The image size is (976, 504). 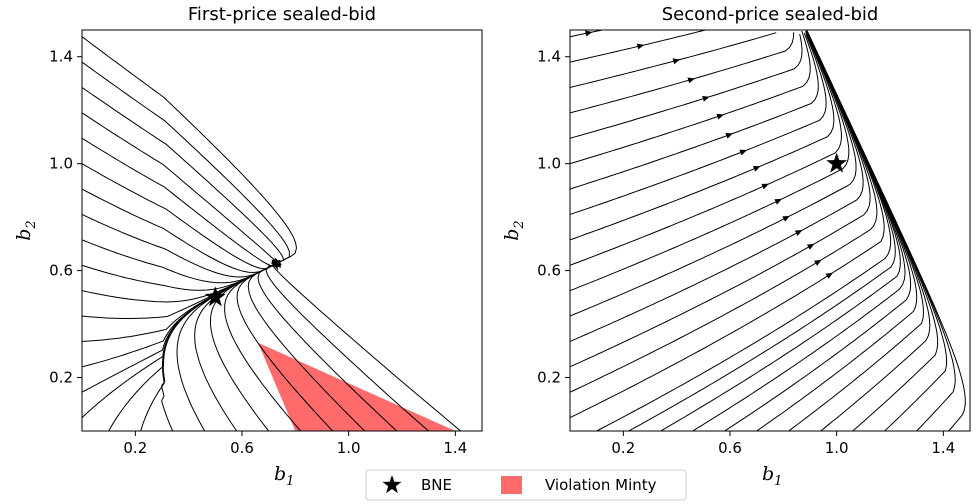 What do you see at coordinates (436, 485) in the screenshot?
I see `legend-bne-label: BNE` at bounding box center [436, 485].